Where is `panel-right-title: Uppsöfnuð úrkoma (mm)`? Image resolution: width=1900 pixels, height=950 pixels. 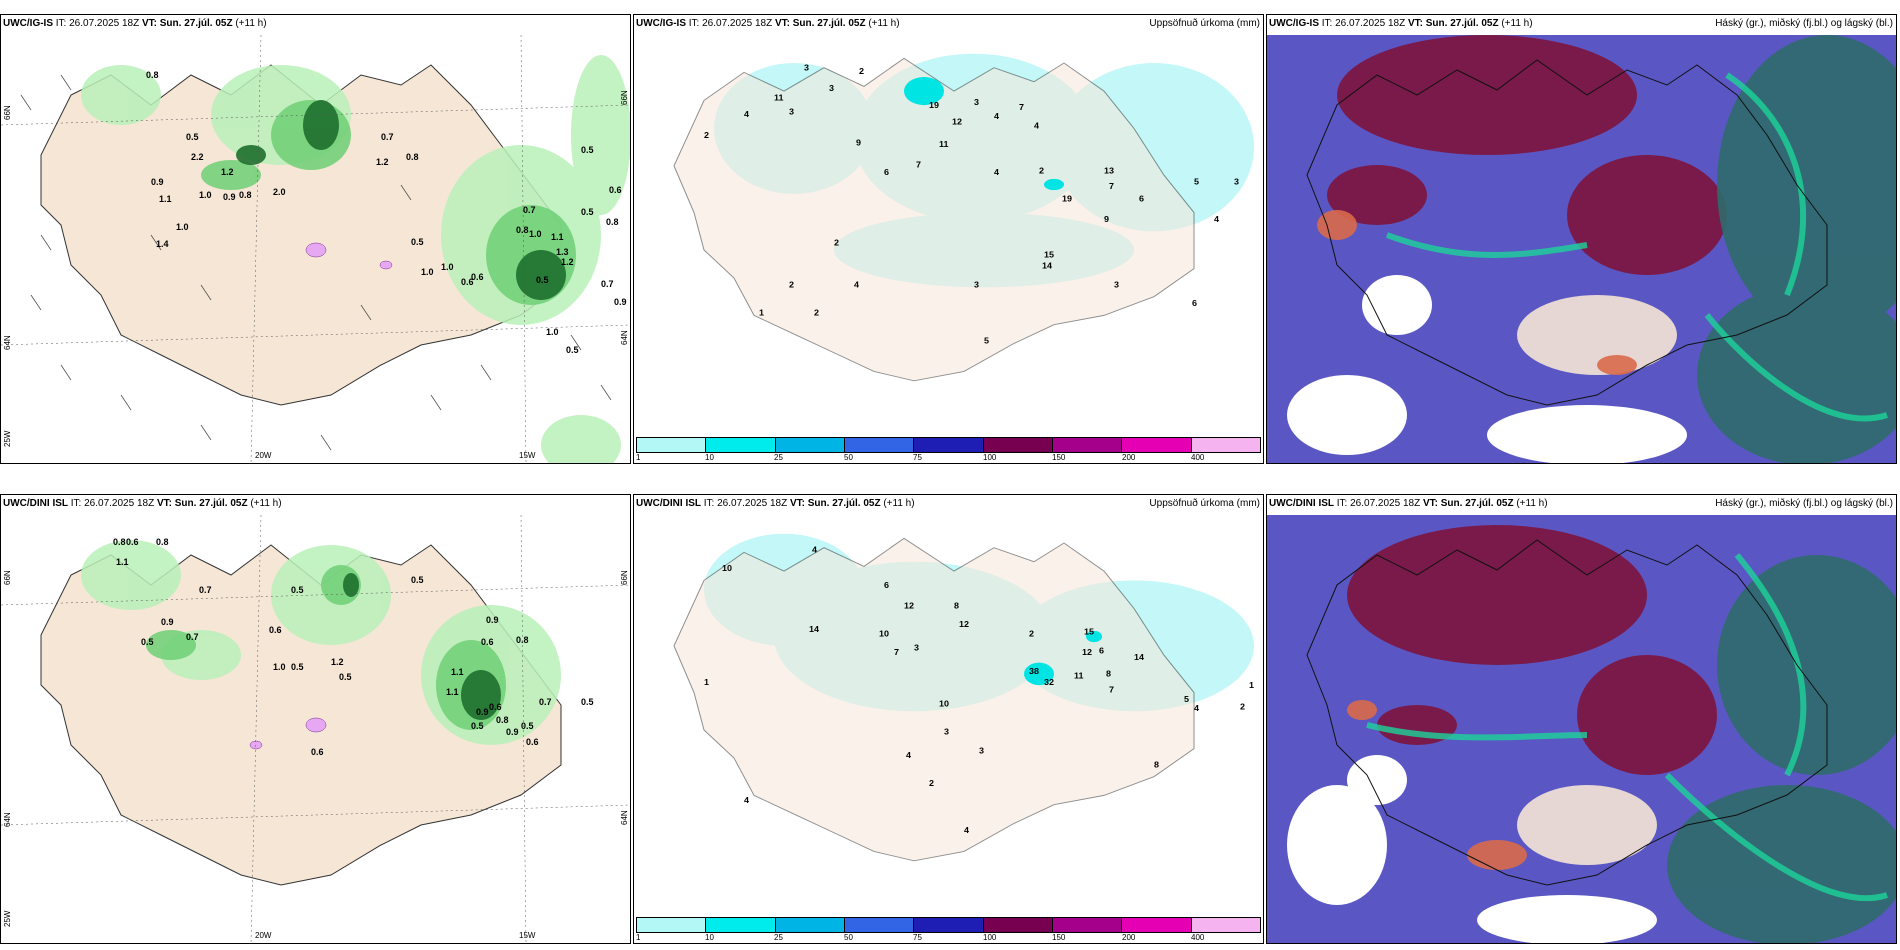 panel-right-title: Uppsöfnuð úrkoma (mm) is located at coordinates (1204, 503).